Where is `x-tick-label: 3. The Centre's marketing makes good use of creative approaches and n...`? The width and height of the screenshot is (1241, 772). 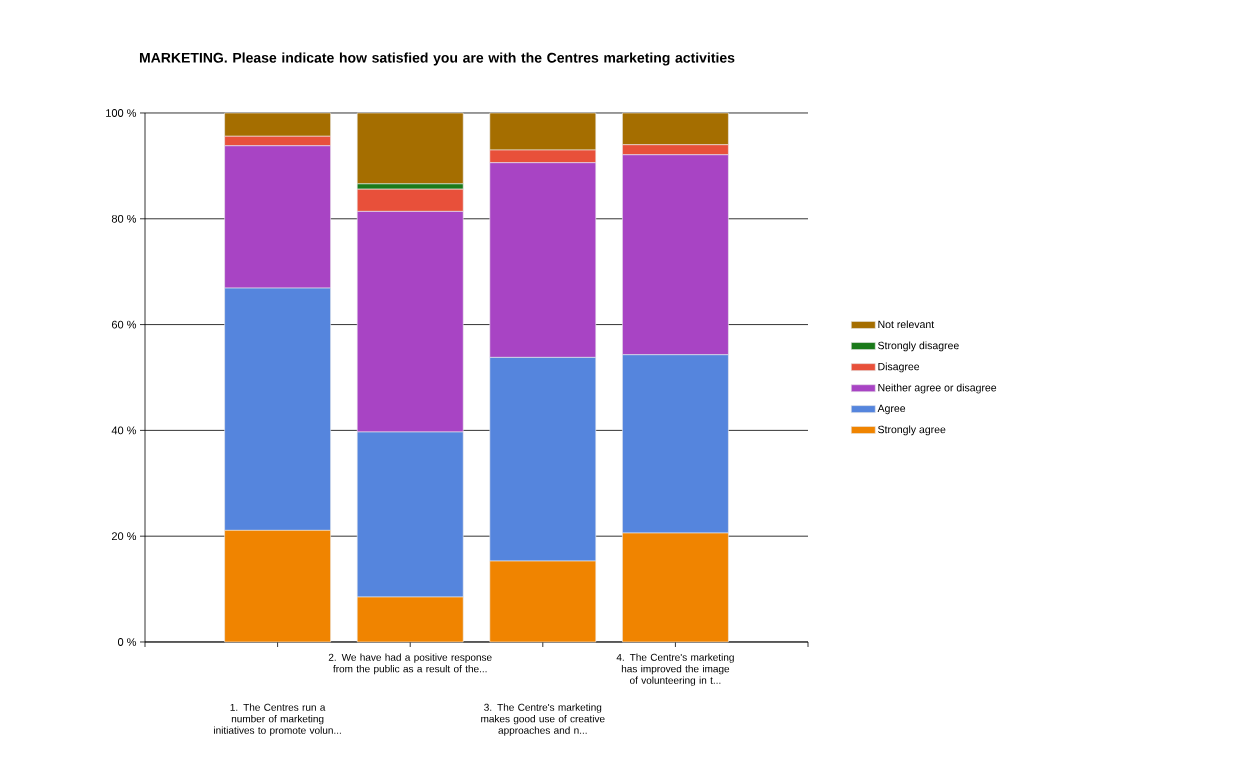
x-tick-label: 3. The Centre's marketing makes good use of creative approaches and n... is located at coordinates (543, 719).